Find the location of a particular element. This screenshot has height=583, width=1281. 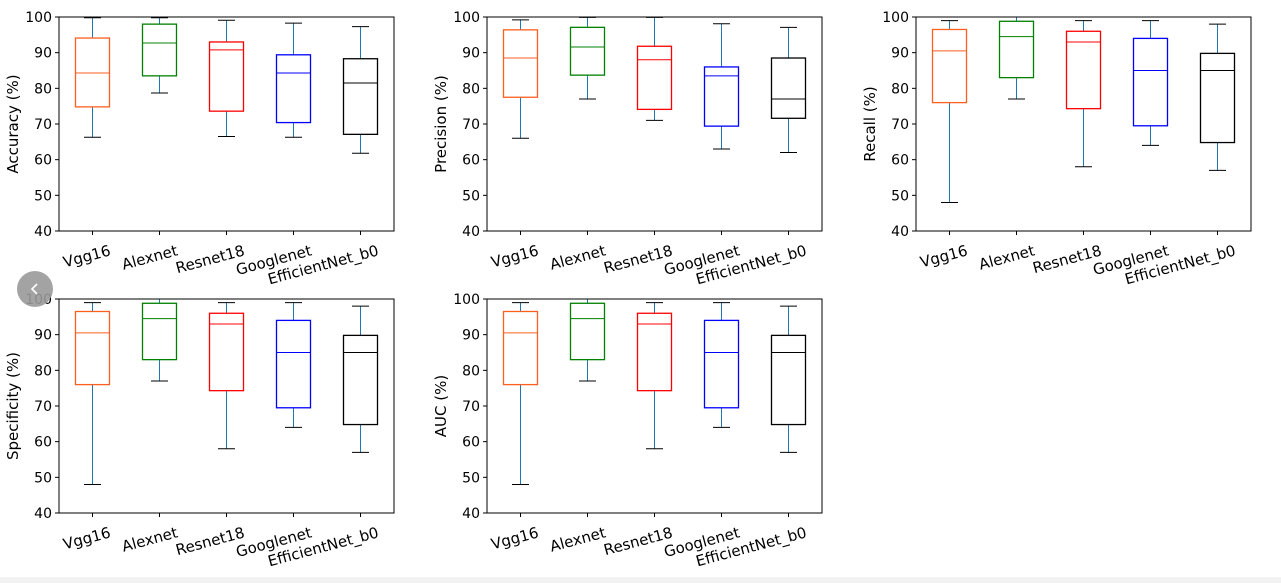

chevron-left-icon is located at coordinates (34, 289).